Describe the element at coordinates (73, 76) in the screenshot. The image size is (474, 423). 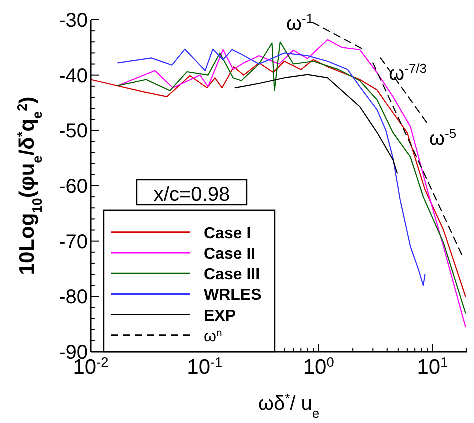
I see `y-tick-label: -40` at that location.